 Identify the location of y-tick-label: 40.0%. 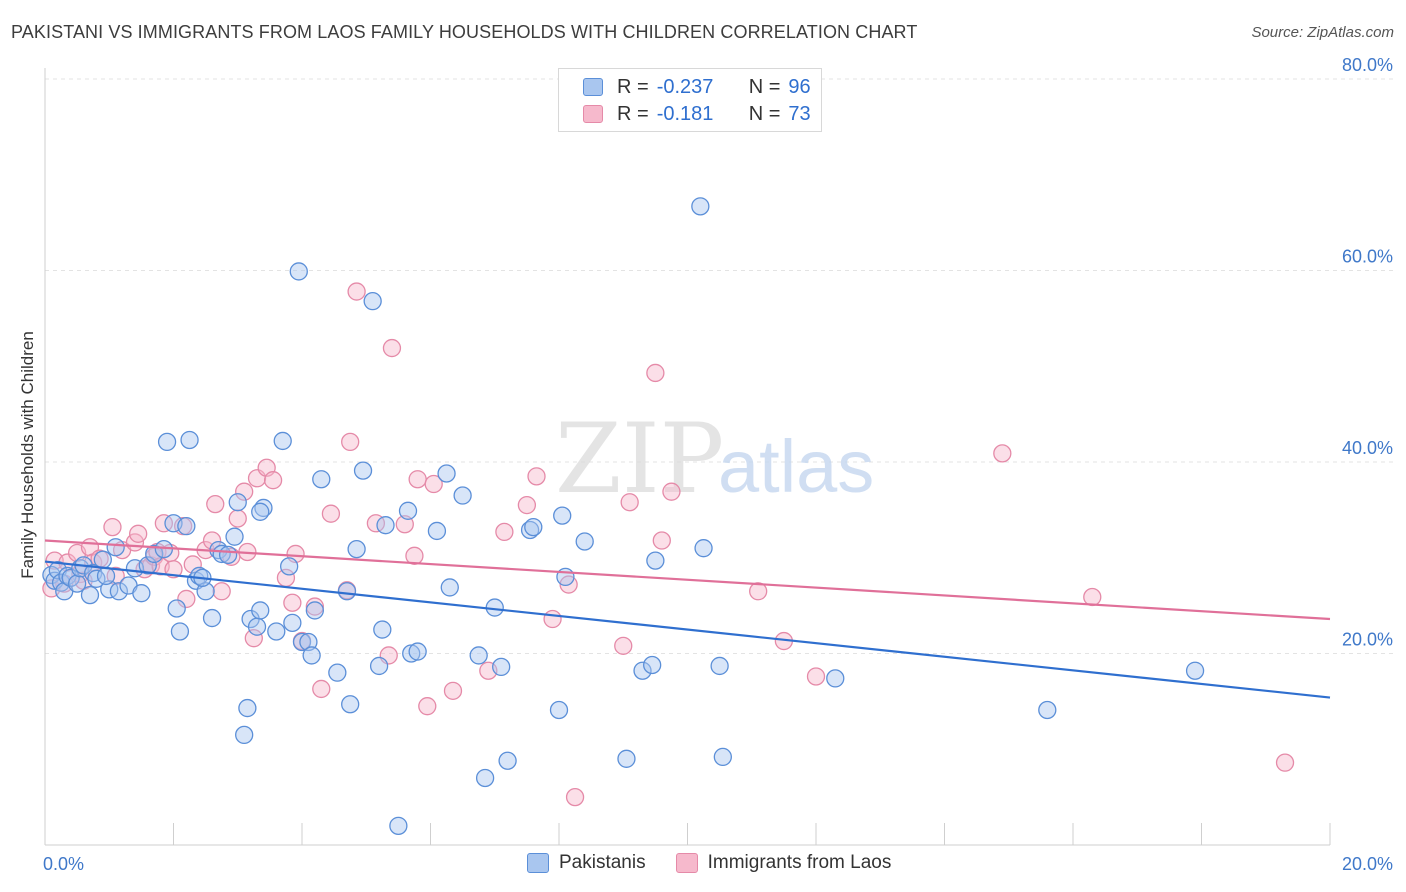
(1367, 448).